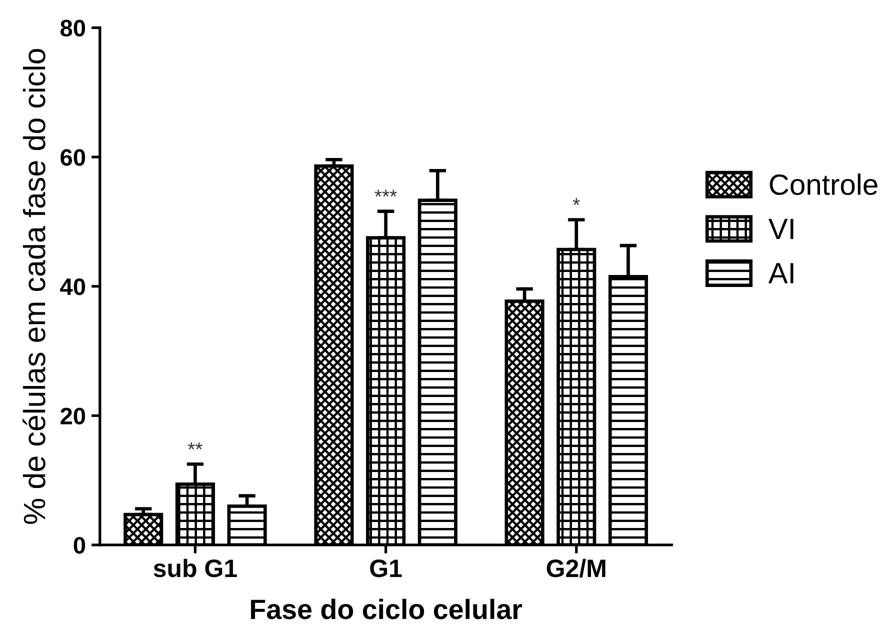 This screenshot has height=630, width=892. Describe the element at coordinates (386, 609) in the screenshot. I see `x-axis-title: Fase do ciclo celular` at that location.